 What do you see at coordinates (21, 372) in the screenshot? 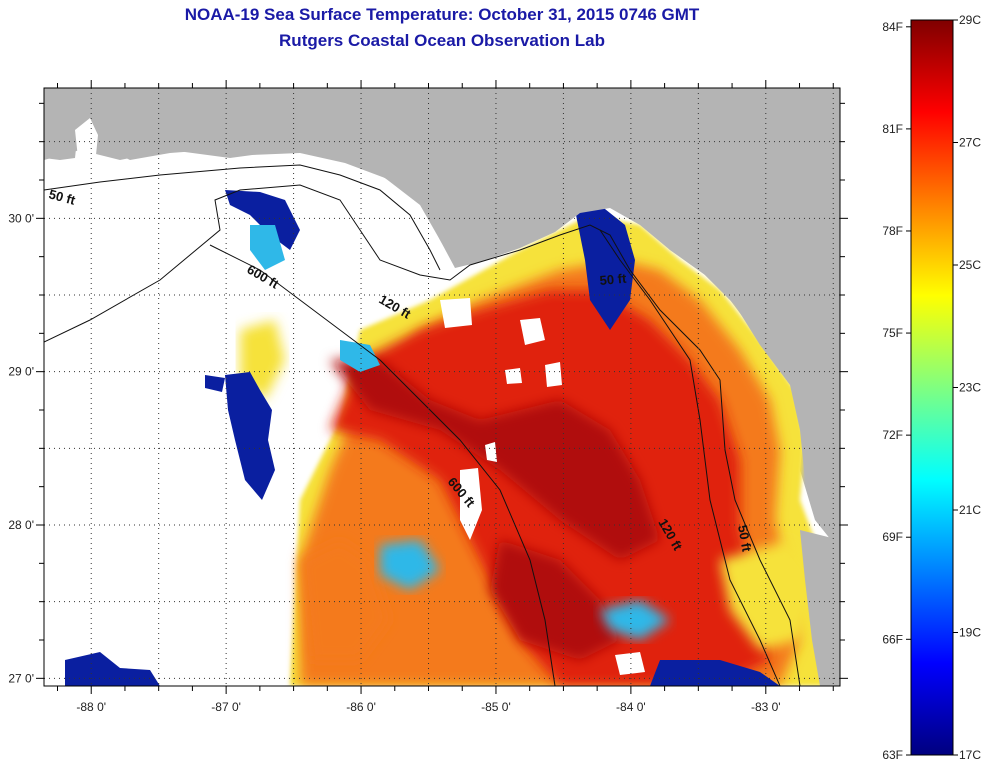
I see `y-tick-label: 29 0'` at bounding box center [21, 372].